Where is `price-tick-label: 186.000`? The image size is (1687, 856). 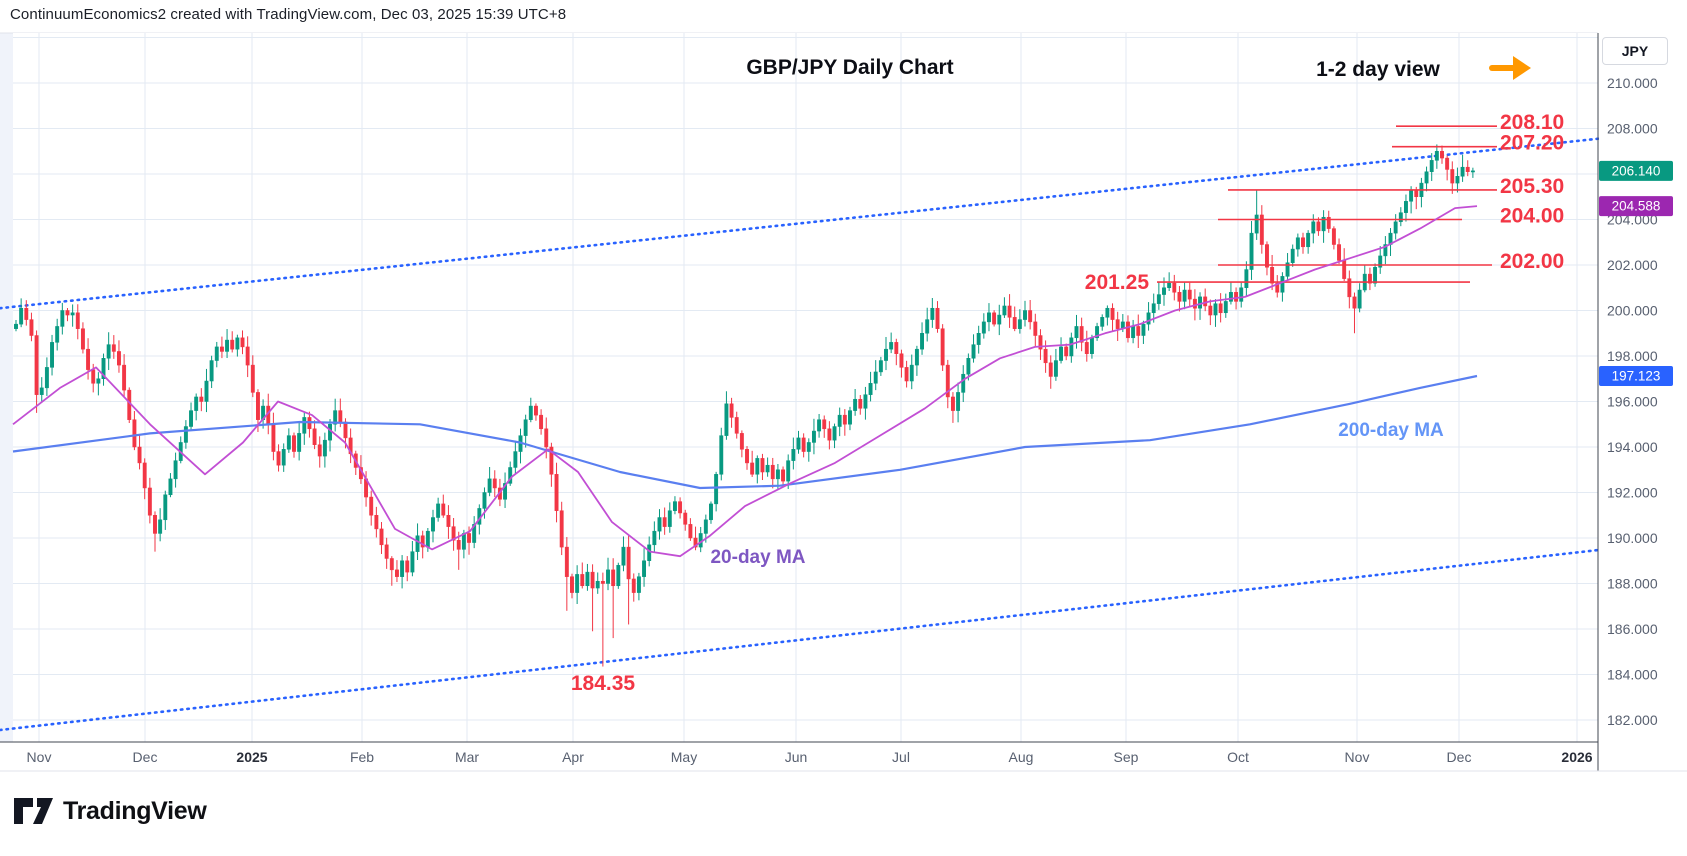 price-tick-label: 186.000 is located at coordinates (1632, 629).